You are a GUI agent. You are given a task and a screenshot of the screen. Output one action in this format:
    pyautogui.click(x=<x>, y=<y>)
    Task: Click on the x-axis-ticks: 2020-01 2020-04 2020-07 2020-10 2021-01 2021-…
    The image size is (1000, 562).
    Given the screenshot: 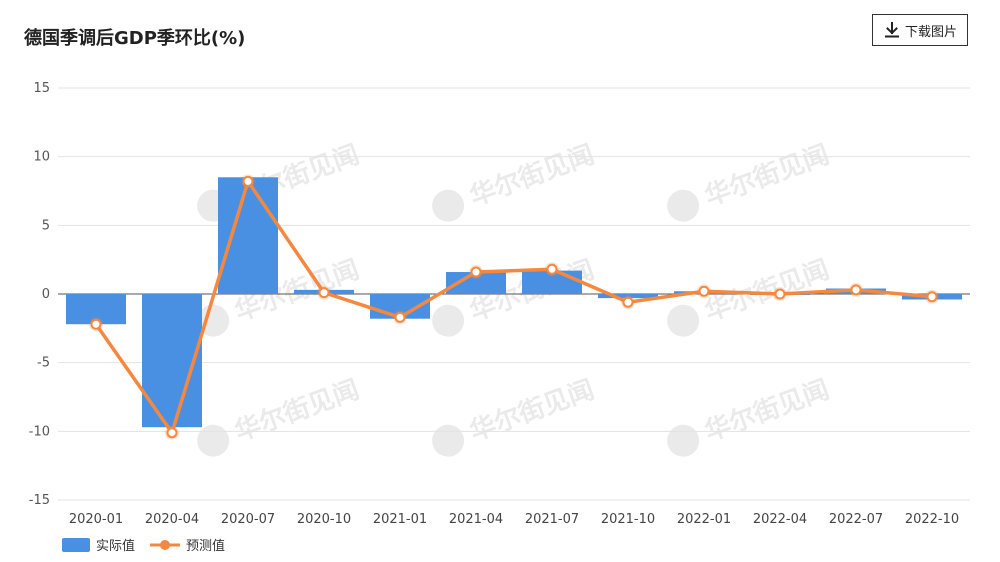 What is the action you would take?
    pyautogui.click(x=514, y=519)
    